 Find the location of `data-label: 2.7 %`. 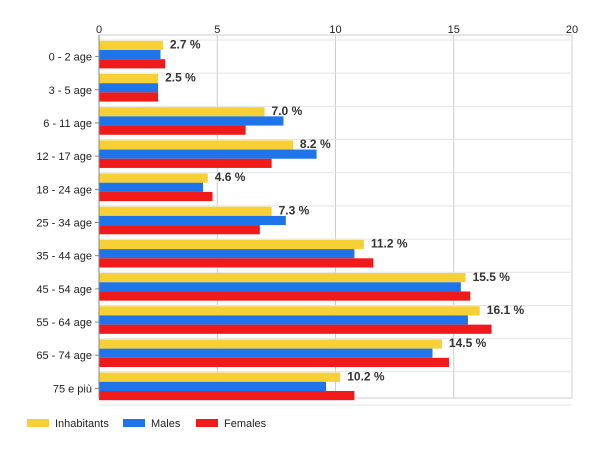

data-label: 2.7 % is located at coordinates (185, 45).